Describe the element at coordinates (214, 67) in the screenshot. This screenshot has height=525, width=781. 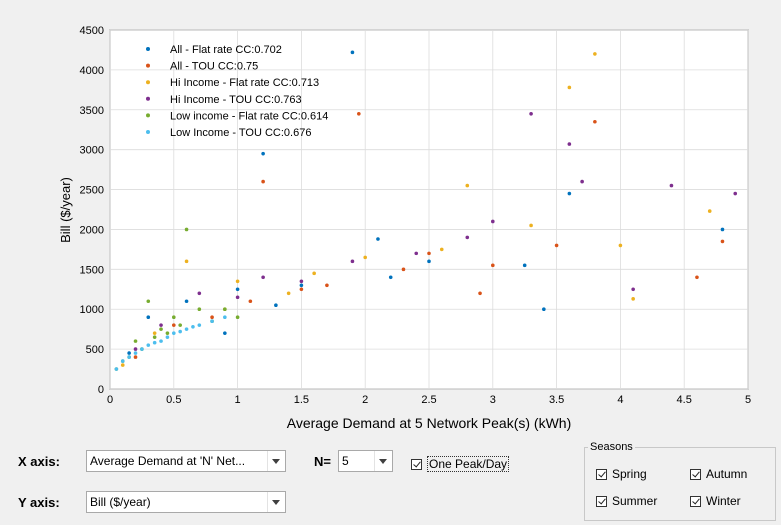
I see `legend-entry: All - TOU CC:0.75` at that location.